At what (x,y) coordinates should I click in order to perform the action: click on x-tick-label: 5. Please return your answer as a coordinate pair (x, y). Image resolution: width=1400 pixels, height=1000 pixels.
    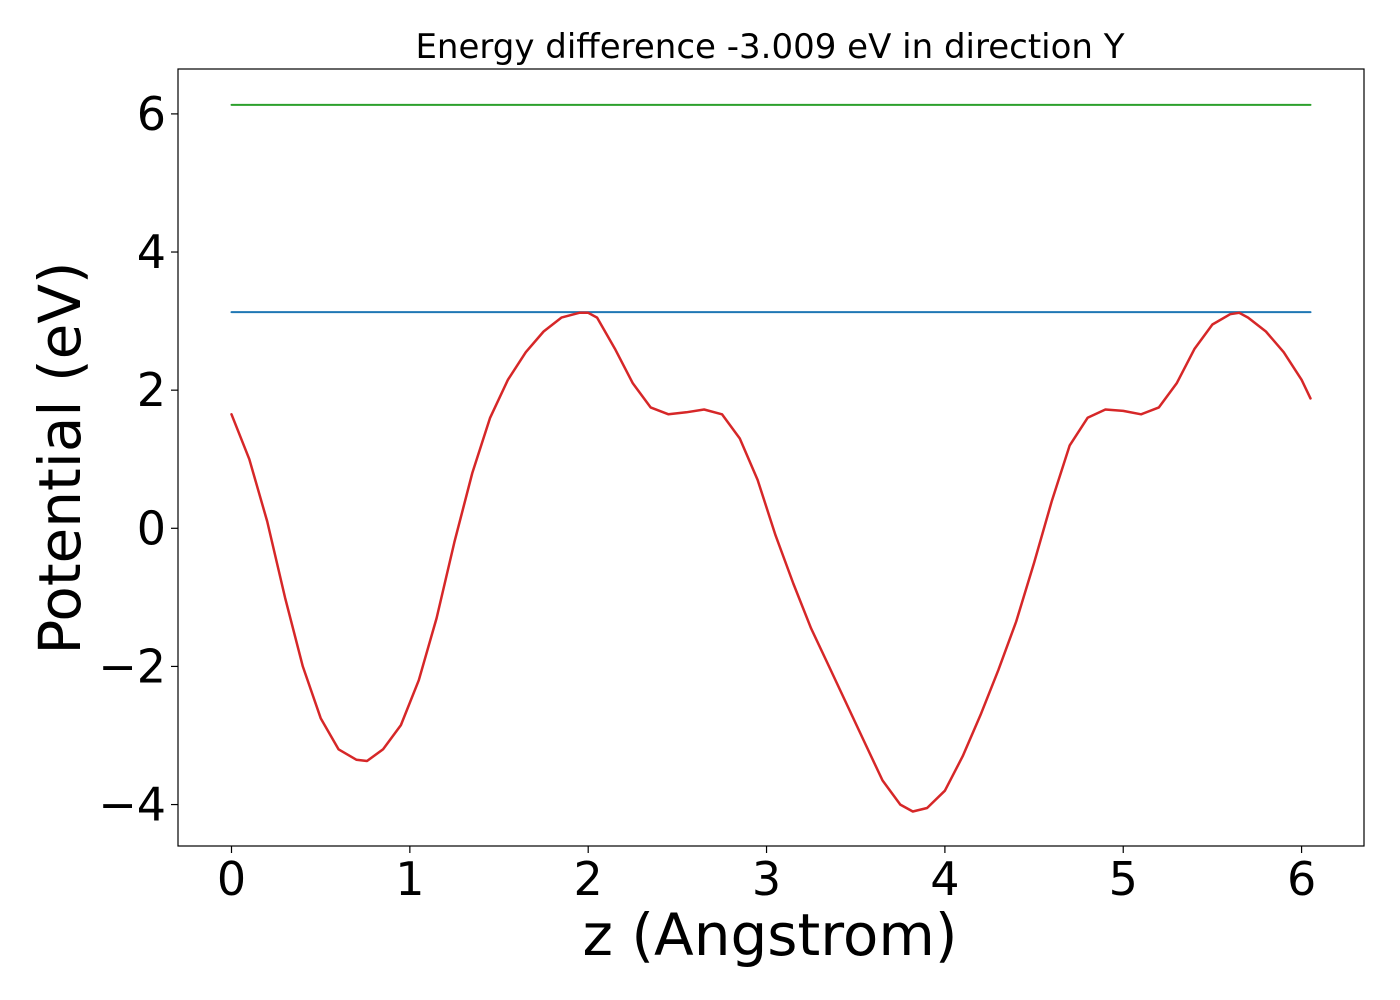
    Looking at the image, I should click on (1123, 879).